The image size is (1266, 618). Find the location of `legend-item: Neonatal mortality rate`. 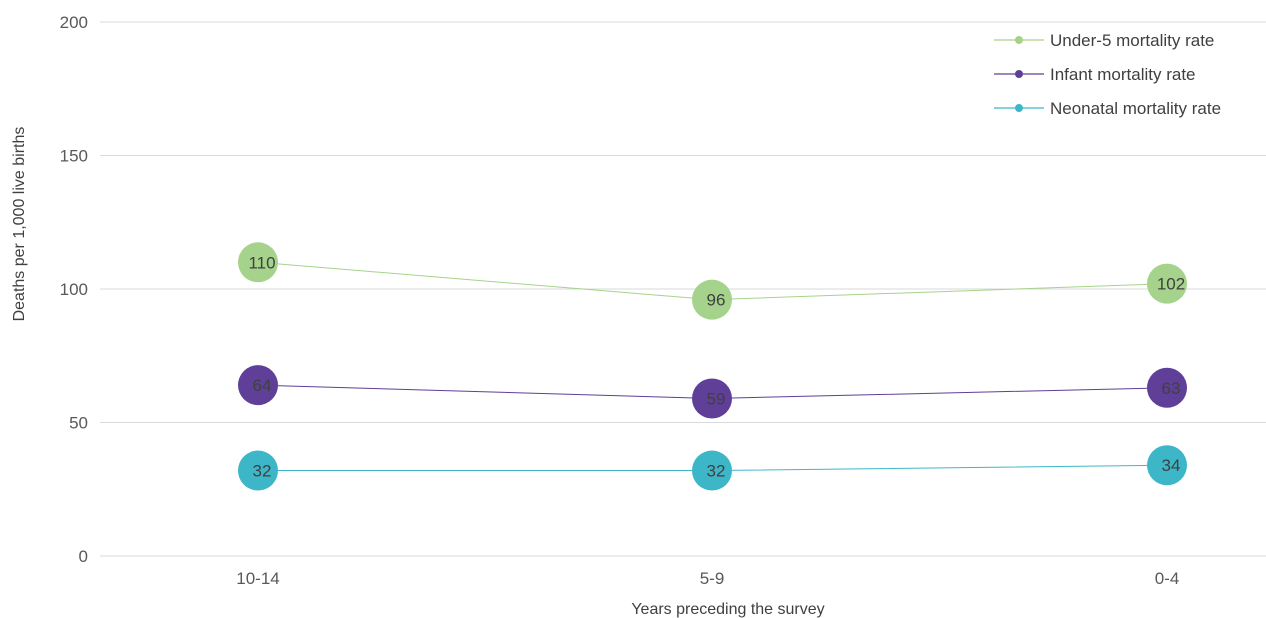

legend-item: Neonatal mortality rate is located at coordinates (1107, 108).